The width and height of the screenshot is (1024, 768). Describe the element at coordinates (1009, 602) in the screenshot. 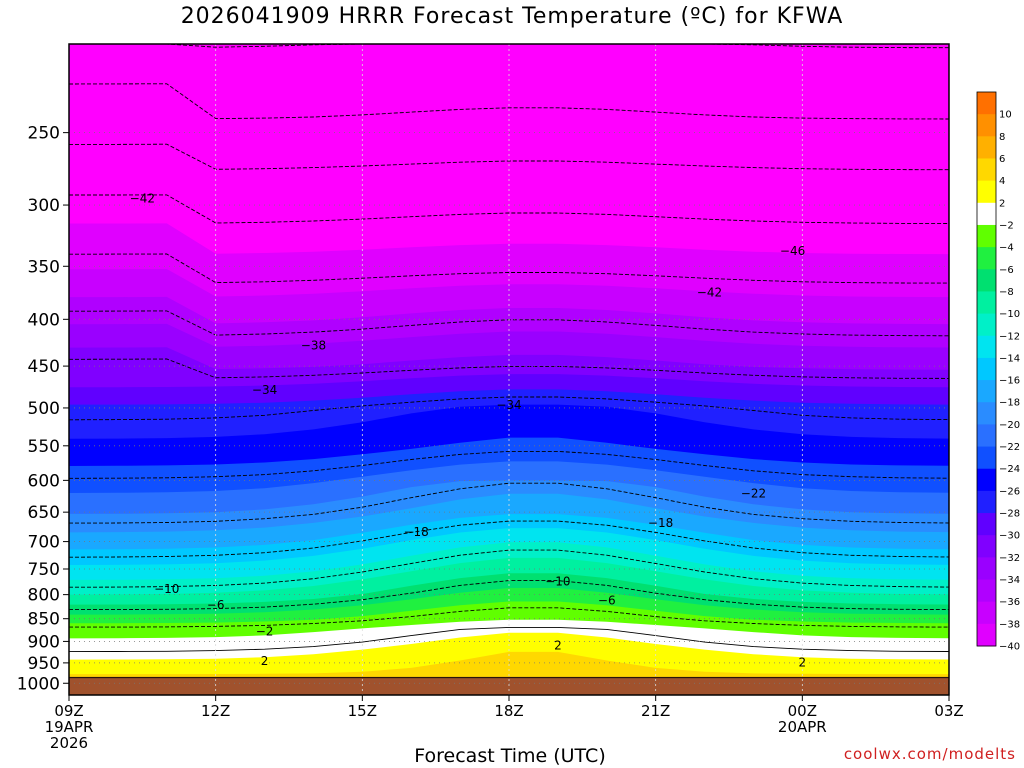

I see `colorbar-label: −36` at that location.